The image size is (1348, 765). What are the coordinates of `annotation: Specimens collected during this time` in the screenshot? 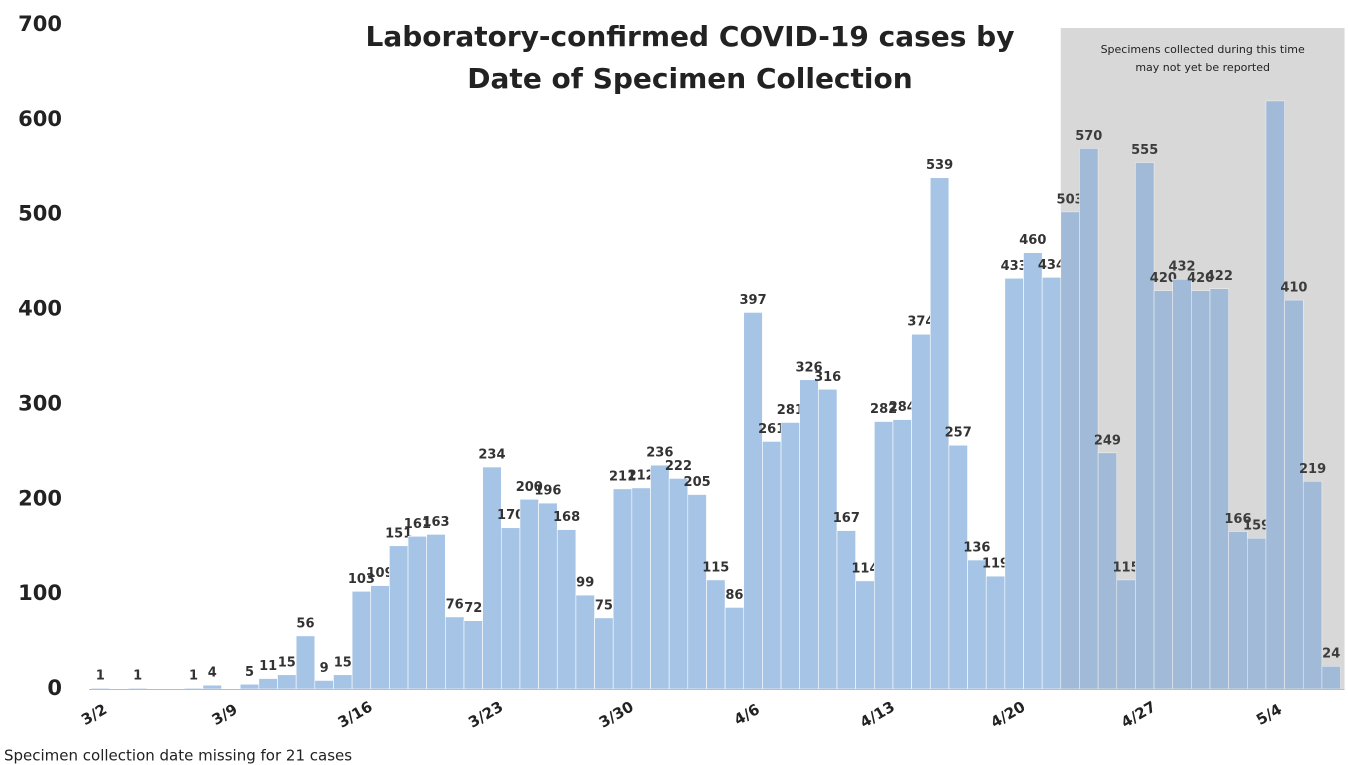 It's located at (1203, 49).